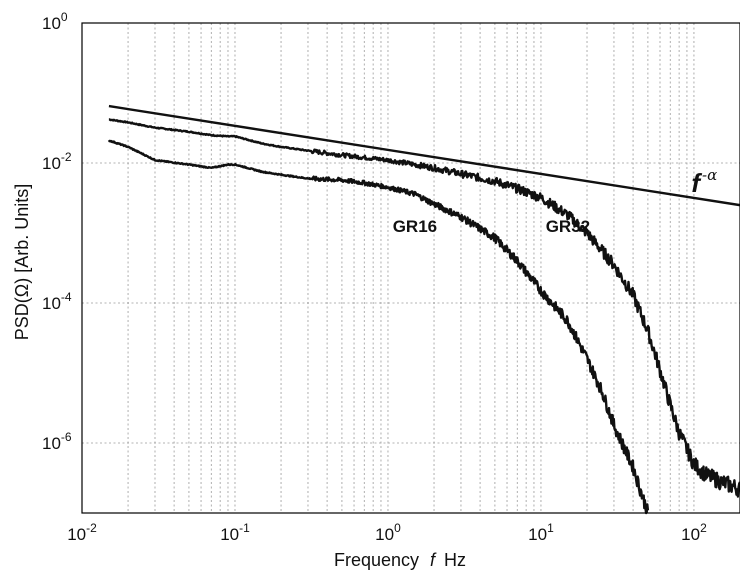 The height and width of the screenshot is (576, 740). I want to click on y-tick-label: 10⁻⁶, so click(57, 441).